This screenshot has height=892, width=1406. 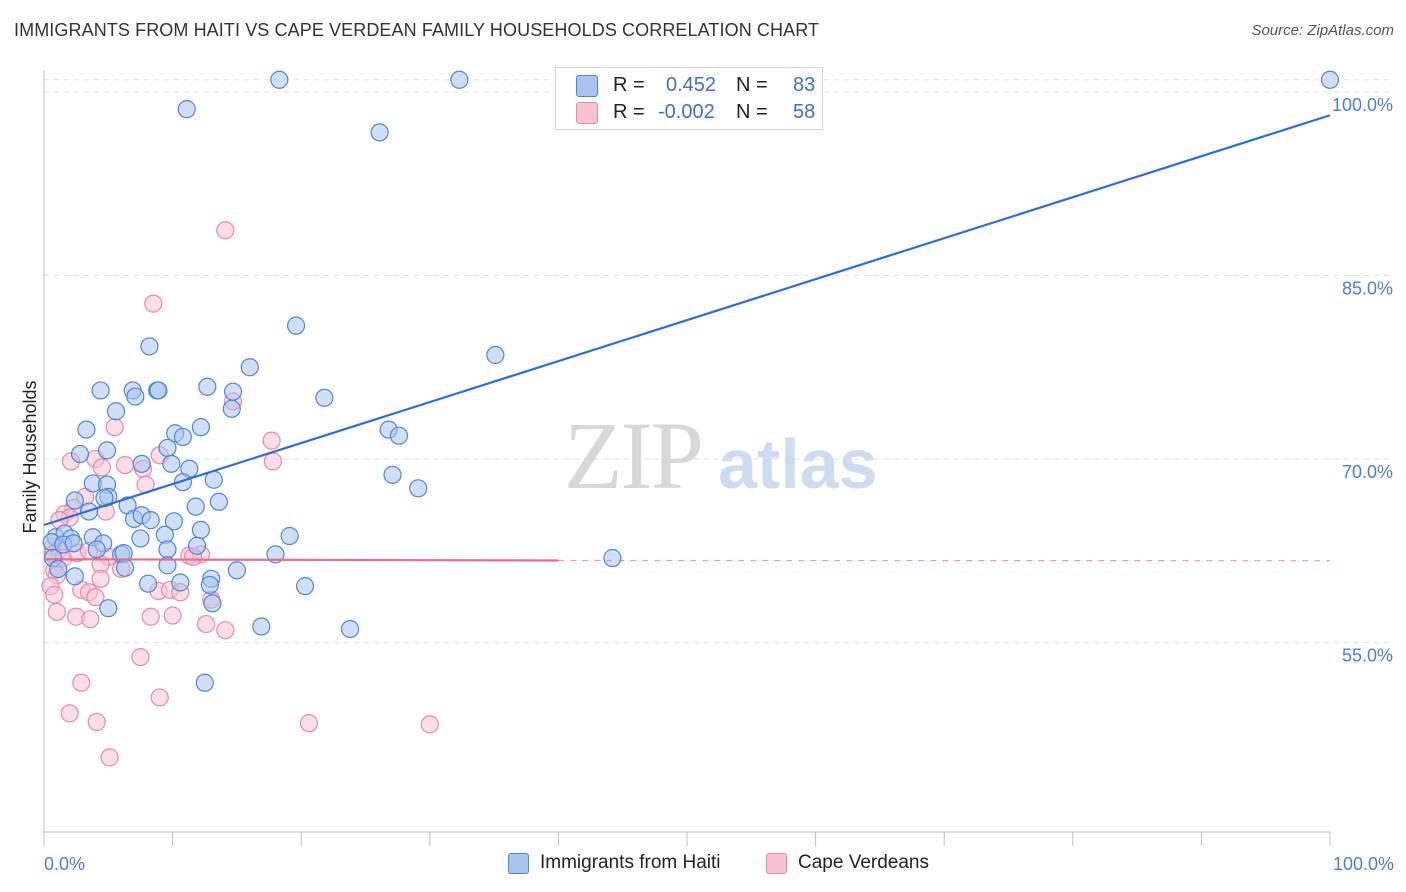 I want to click on x-tick-label: 100.0%, so click(x=1363, y=864).